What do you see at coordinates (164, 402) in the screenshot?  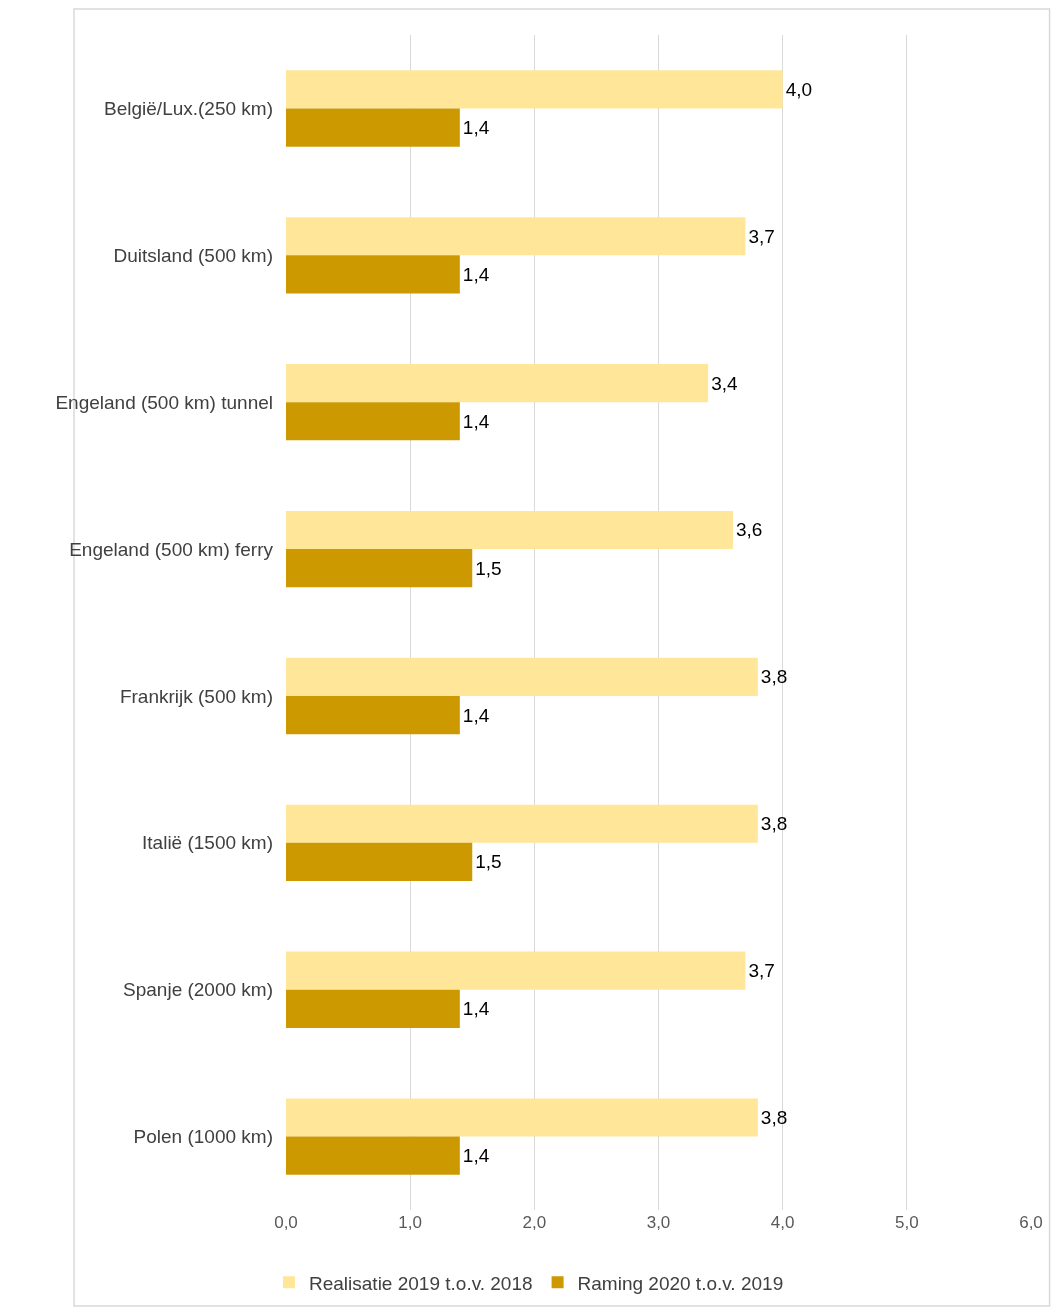 I see `y-tick-label: Engeland (500 km) tunnel` at bounding box center [164, 402].